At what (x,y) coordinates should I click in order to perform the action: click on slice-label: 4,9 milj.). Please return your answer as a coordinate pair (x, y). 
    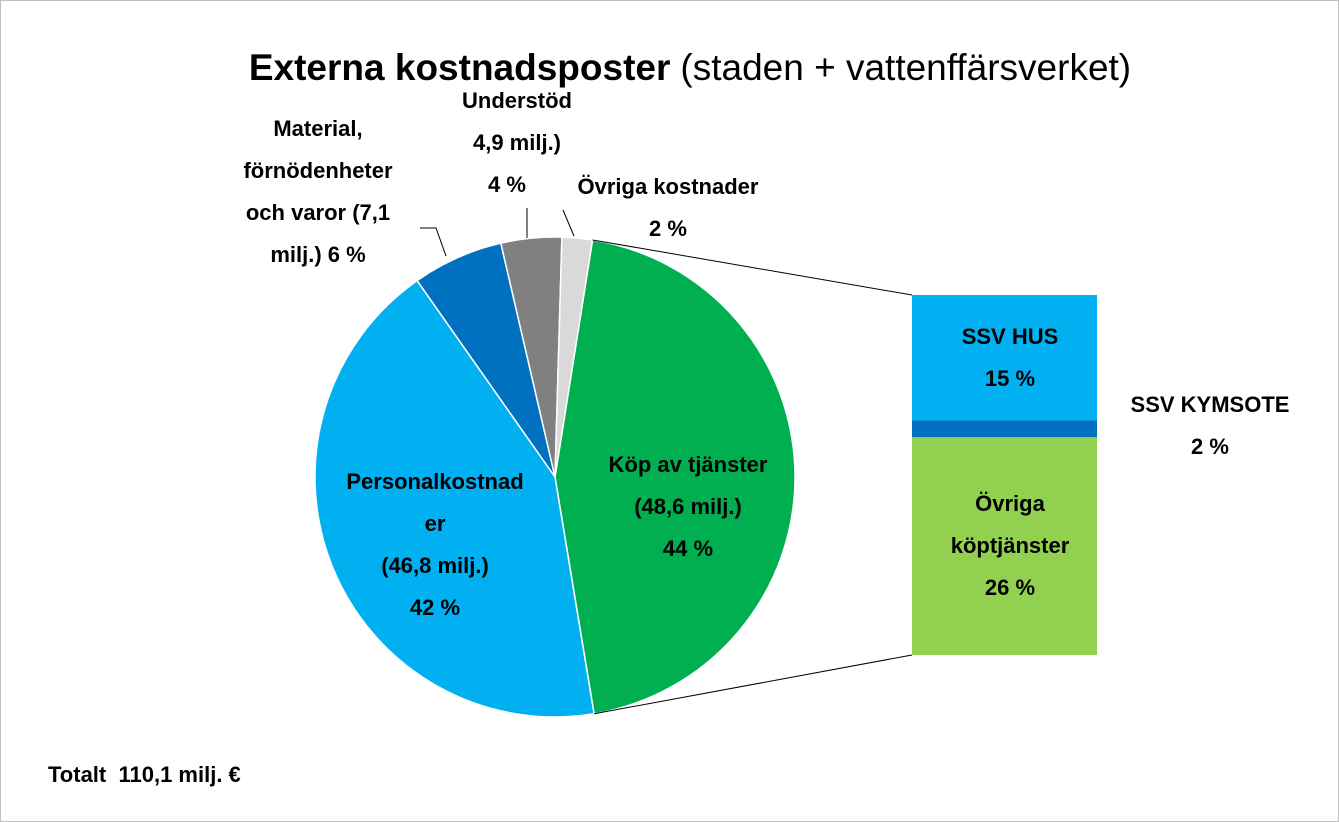
    Looking at the image, I should click on (517, 142).